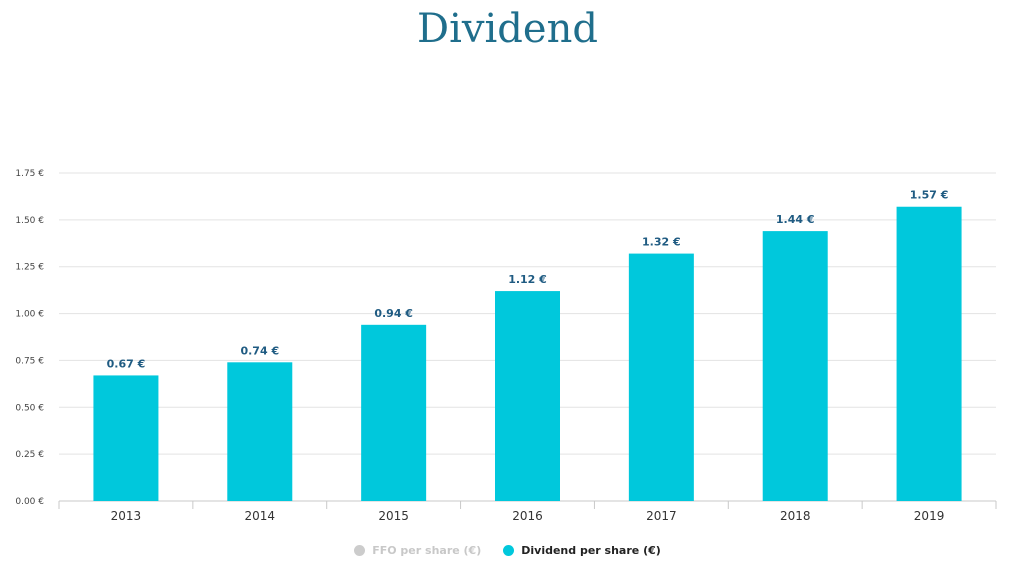  What do you see at coordinates (929, 516) in the screenshot?
I see `x-tick-label: 2019` at bounding box center [929, 516].